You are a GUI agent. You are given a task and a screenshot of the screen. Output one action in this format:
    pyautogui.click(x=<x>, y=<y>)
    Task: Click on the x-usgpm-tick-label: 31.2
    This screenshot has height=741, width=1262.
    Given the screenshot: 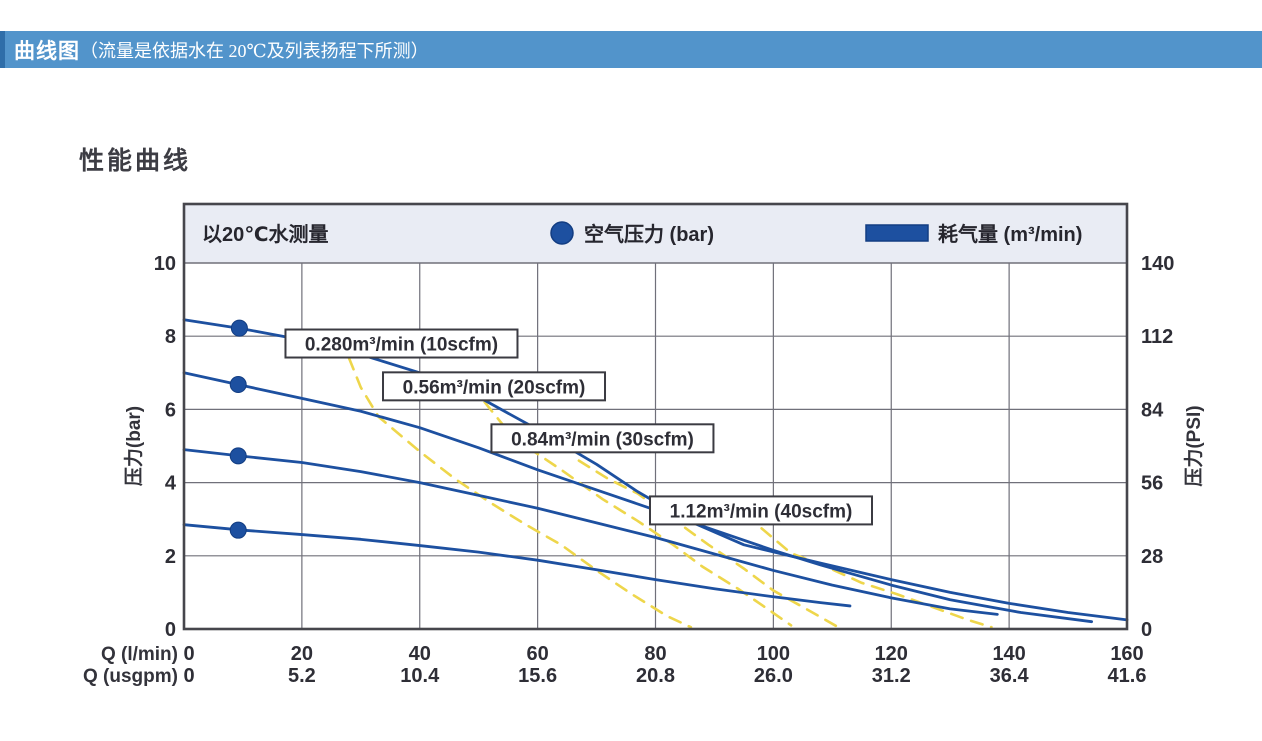 What is the action you would take?
    pyautogui.click(x=891, y=676)
    